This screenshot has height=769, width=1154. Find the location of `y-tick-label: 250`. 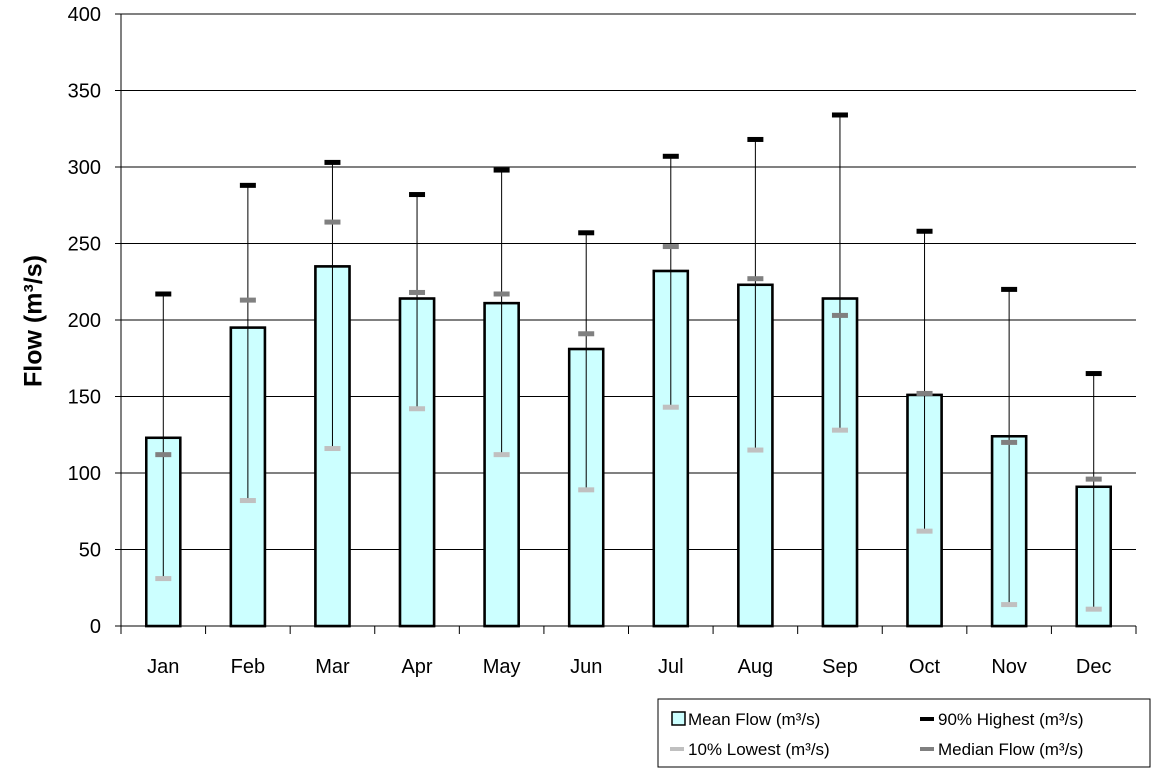

y-tick-label: 250 is located at coordinates (84, 245).